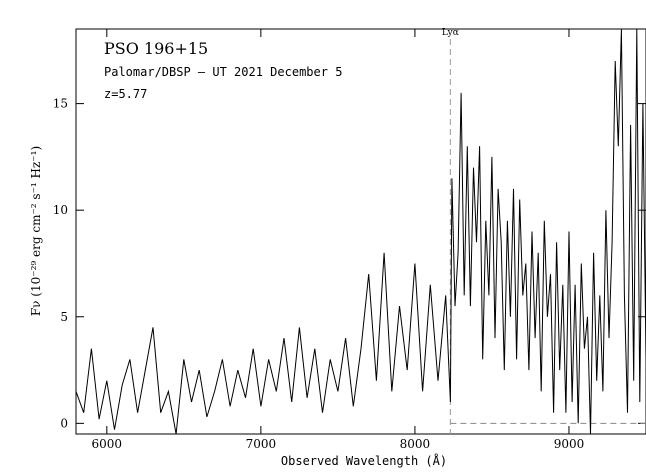 The image size is (646, 472). What do you see at coordinates (125, 94) in the screenshot?
I see `annotation-redshift: z=5.77` at bounding box center [125, 94].